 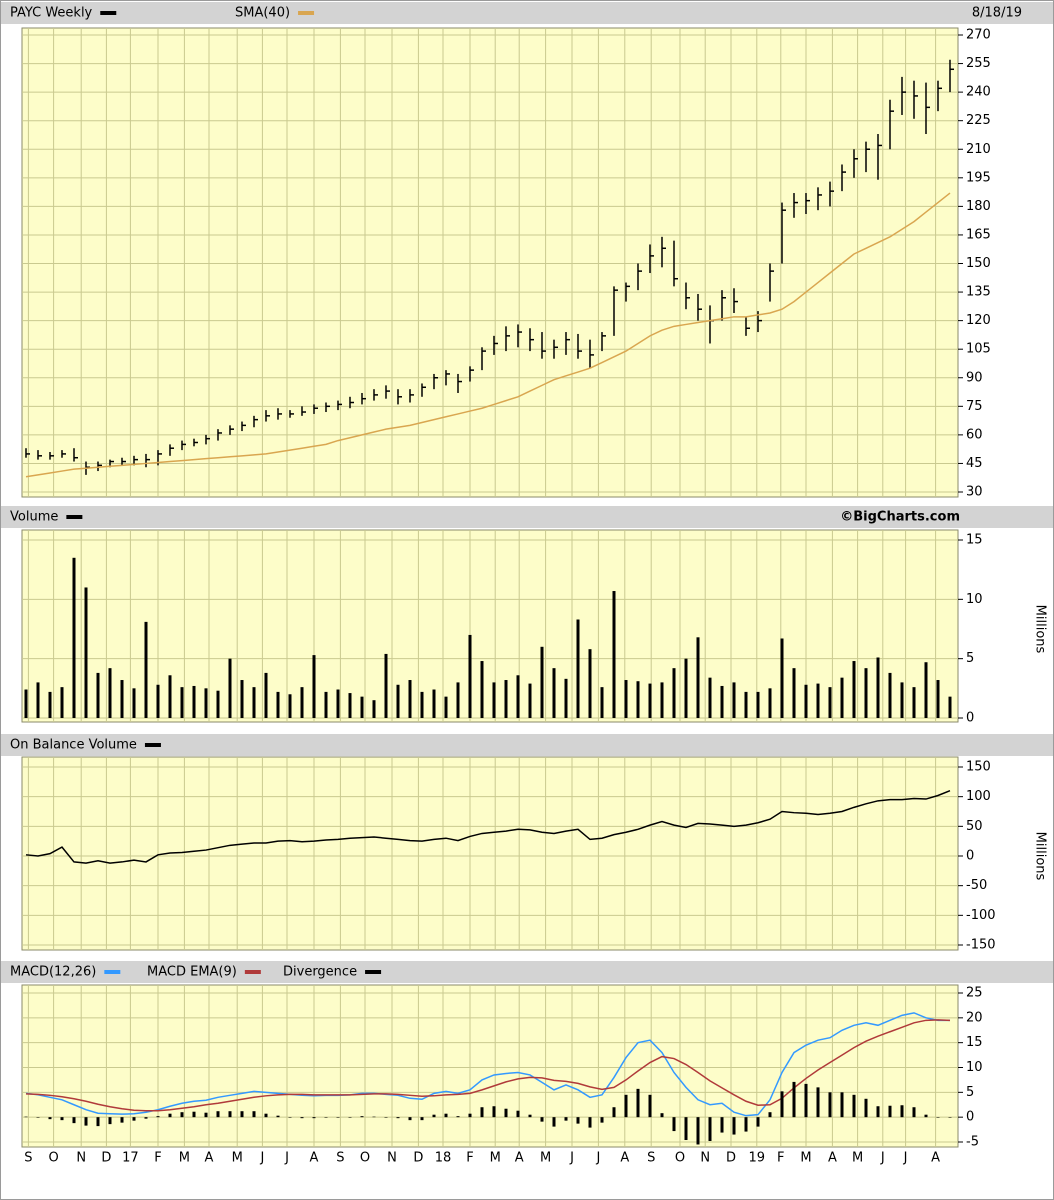 I want to click on y-tick-label: 135, so click(x=978, y=292).